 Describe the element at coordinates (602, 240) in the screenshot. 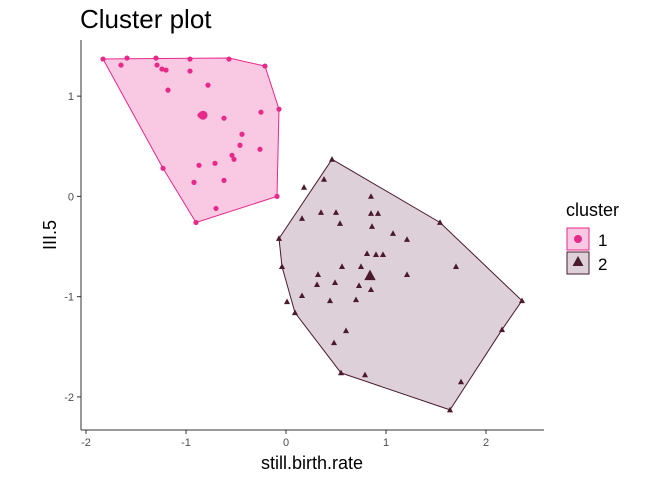

I see `legend-label-cluster-1: 1` at that location.